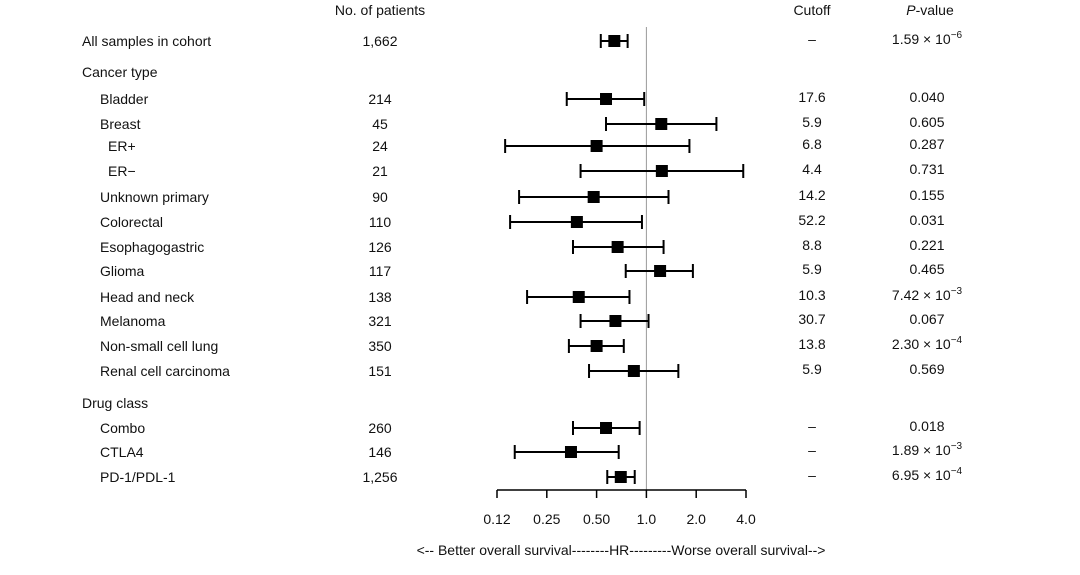  What do you see at coordinates (921, 39) in the screenshot?
I see `row-pvalue-base: 1.59 × 10` at bounding box center [921, 39].